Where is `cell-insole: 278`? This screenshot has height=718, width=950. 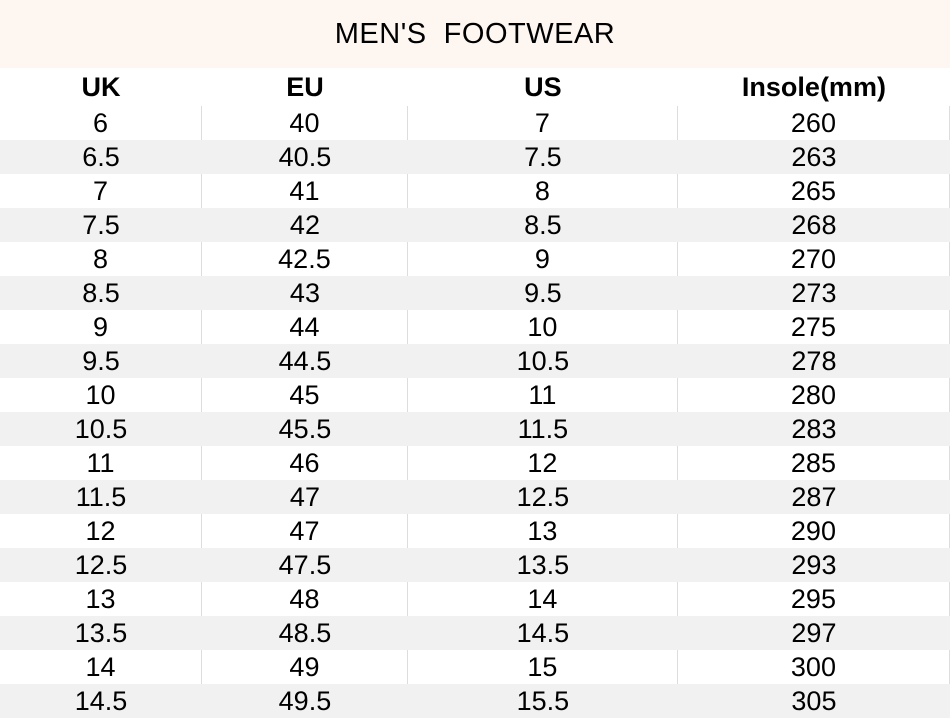
cell-insole: 278 is located at coordinates (814, 361).